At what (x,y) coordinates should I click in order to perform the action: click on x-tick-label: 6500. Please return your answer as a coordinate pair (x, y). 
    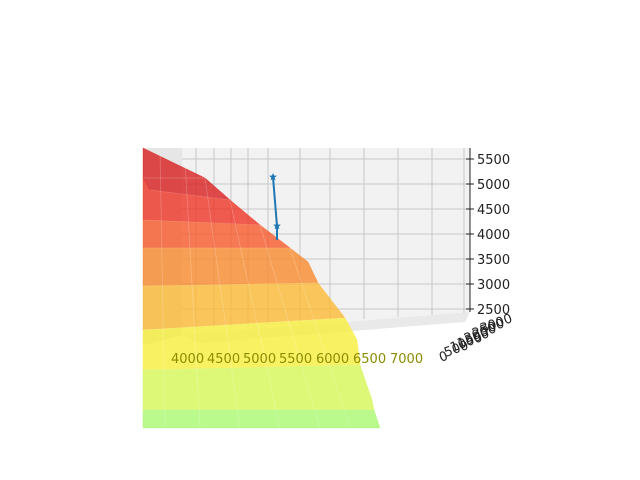
    Looking at the image, I should click on (369, 359).